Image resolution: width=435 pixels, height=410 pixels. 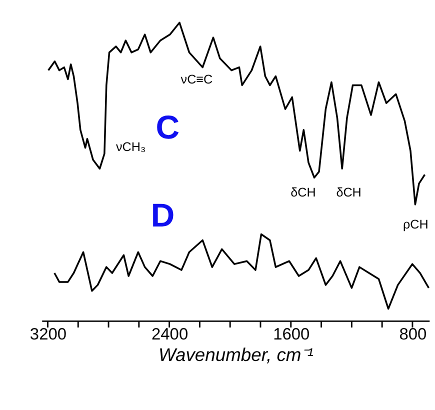 What do you see at coordinates (162, 215) in the screenshot?
I see `series-label: D` at bounding box center [162, 215].